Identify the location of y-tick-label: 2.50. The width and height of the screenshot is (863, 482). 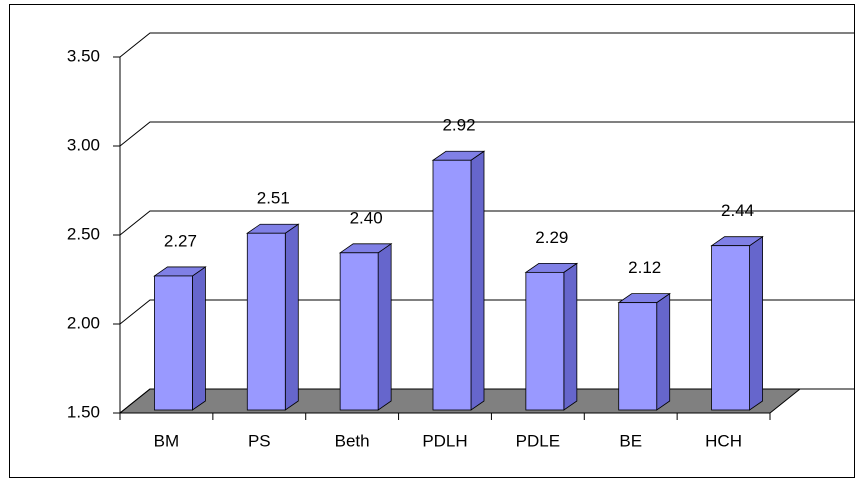
(83, 233).